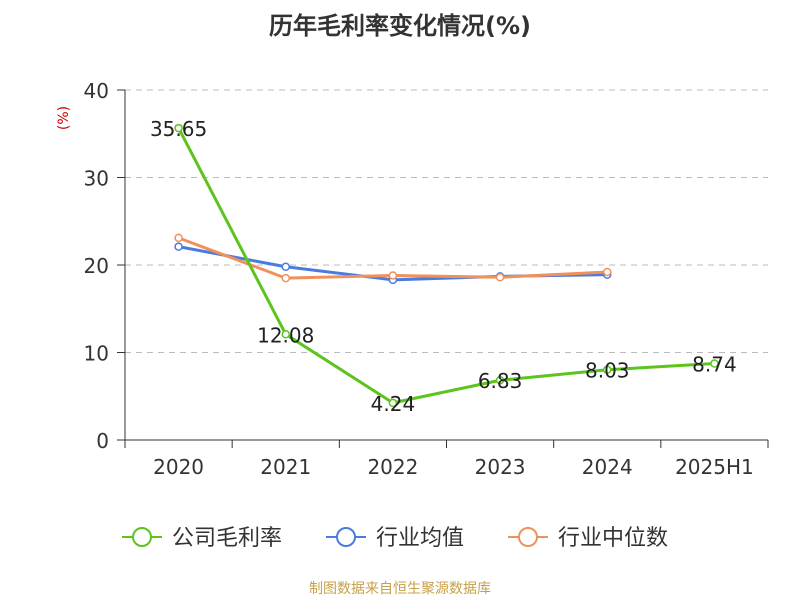  I want to click on data-label: 8.03, so click(607, 371).